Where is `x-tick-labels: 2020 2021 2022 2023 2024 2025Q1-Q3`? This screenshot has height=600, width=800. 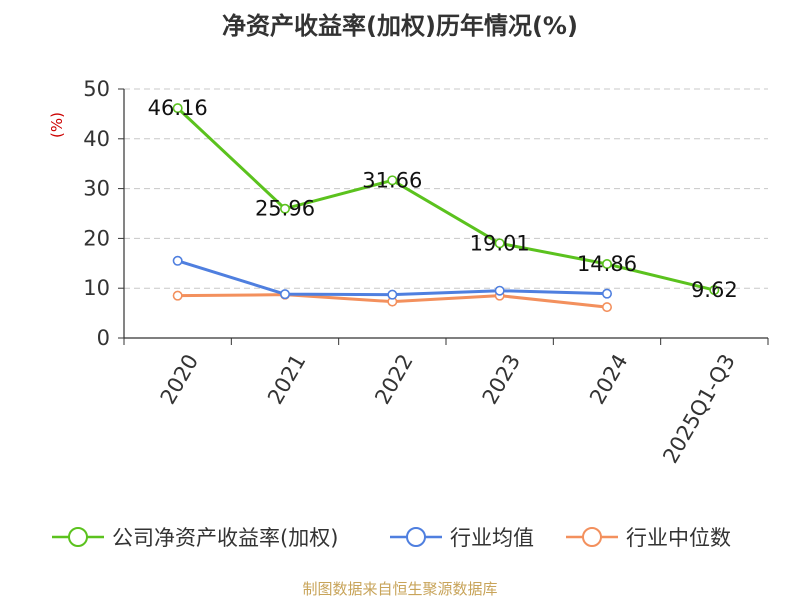
x-tick-labels: 2020 2021 2022 2023 2024 2025Q1-Q3 is located at coordinates (448, 408).